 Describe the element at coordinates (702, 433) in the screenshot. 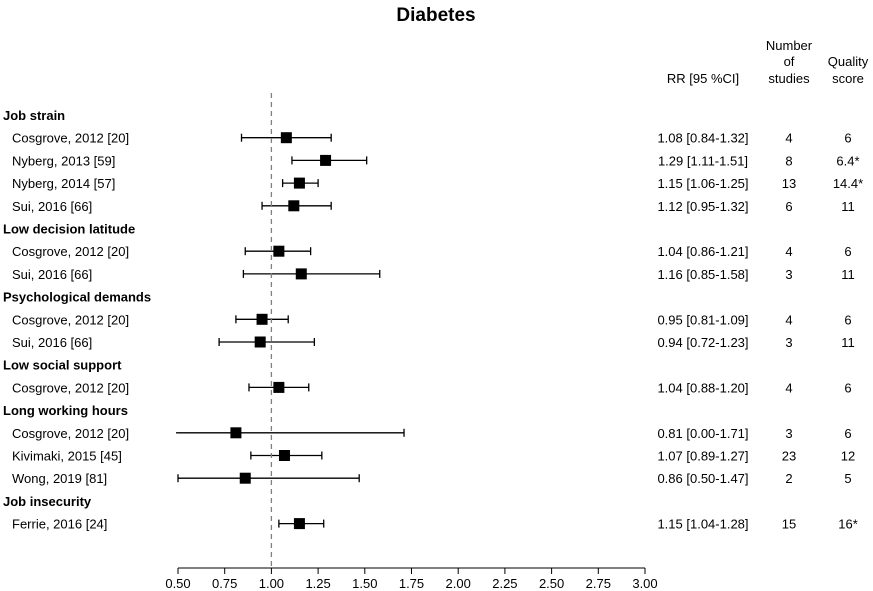

I see `rr-ci-value: 0.81 [0.00-1.71]` at that location.